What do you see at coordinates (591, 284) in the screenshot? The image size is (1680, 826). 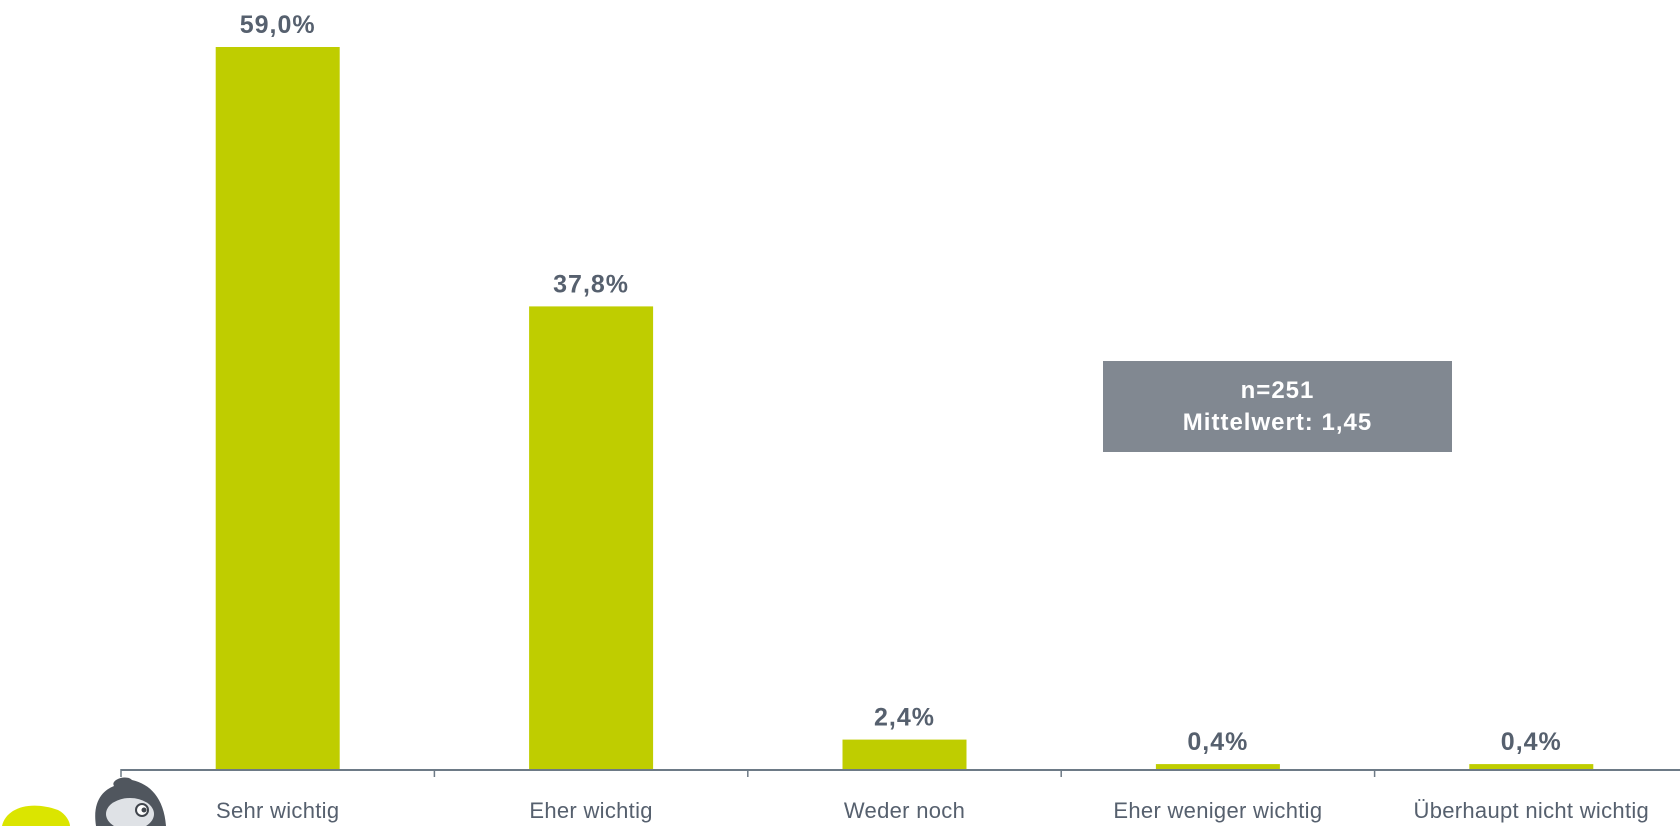 I see `value-label-2: 37,8%` at bounding box center [591, 284].